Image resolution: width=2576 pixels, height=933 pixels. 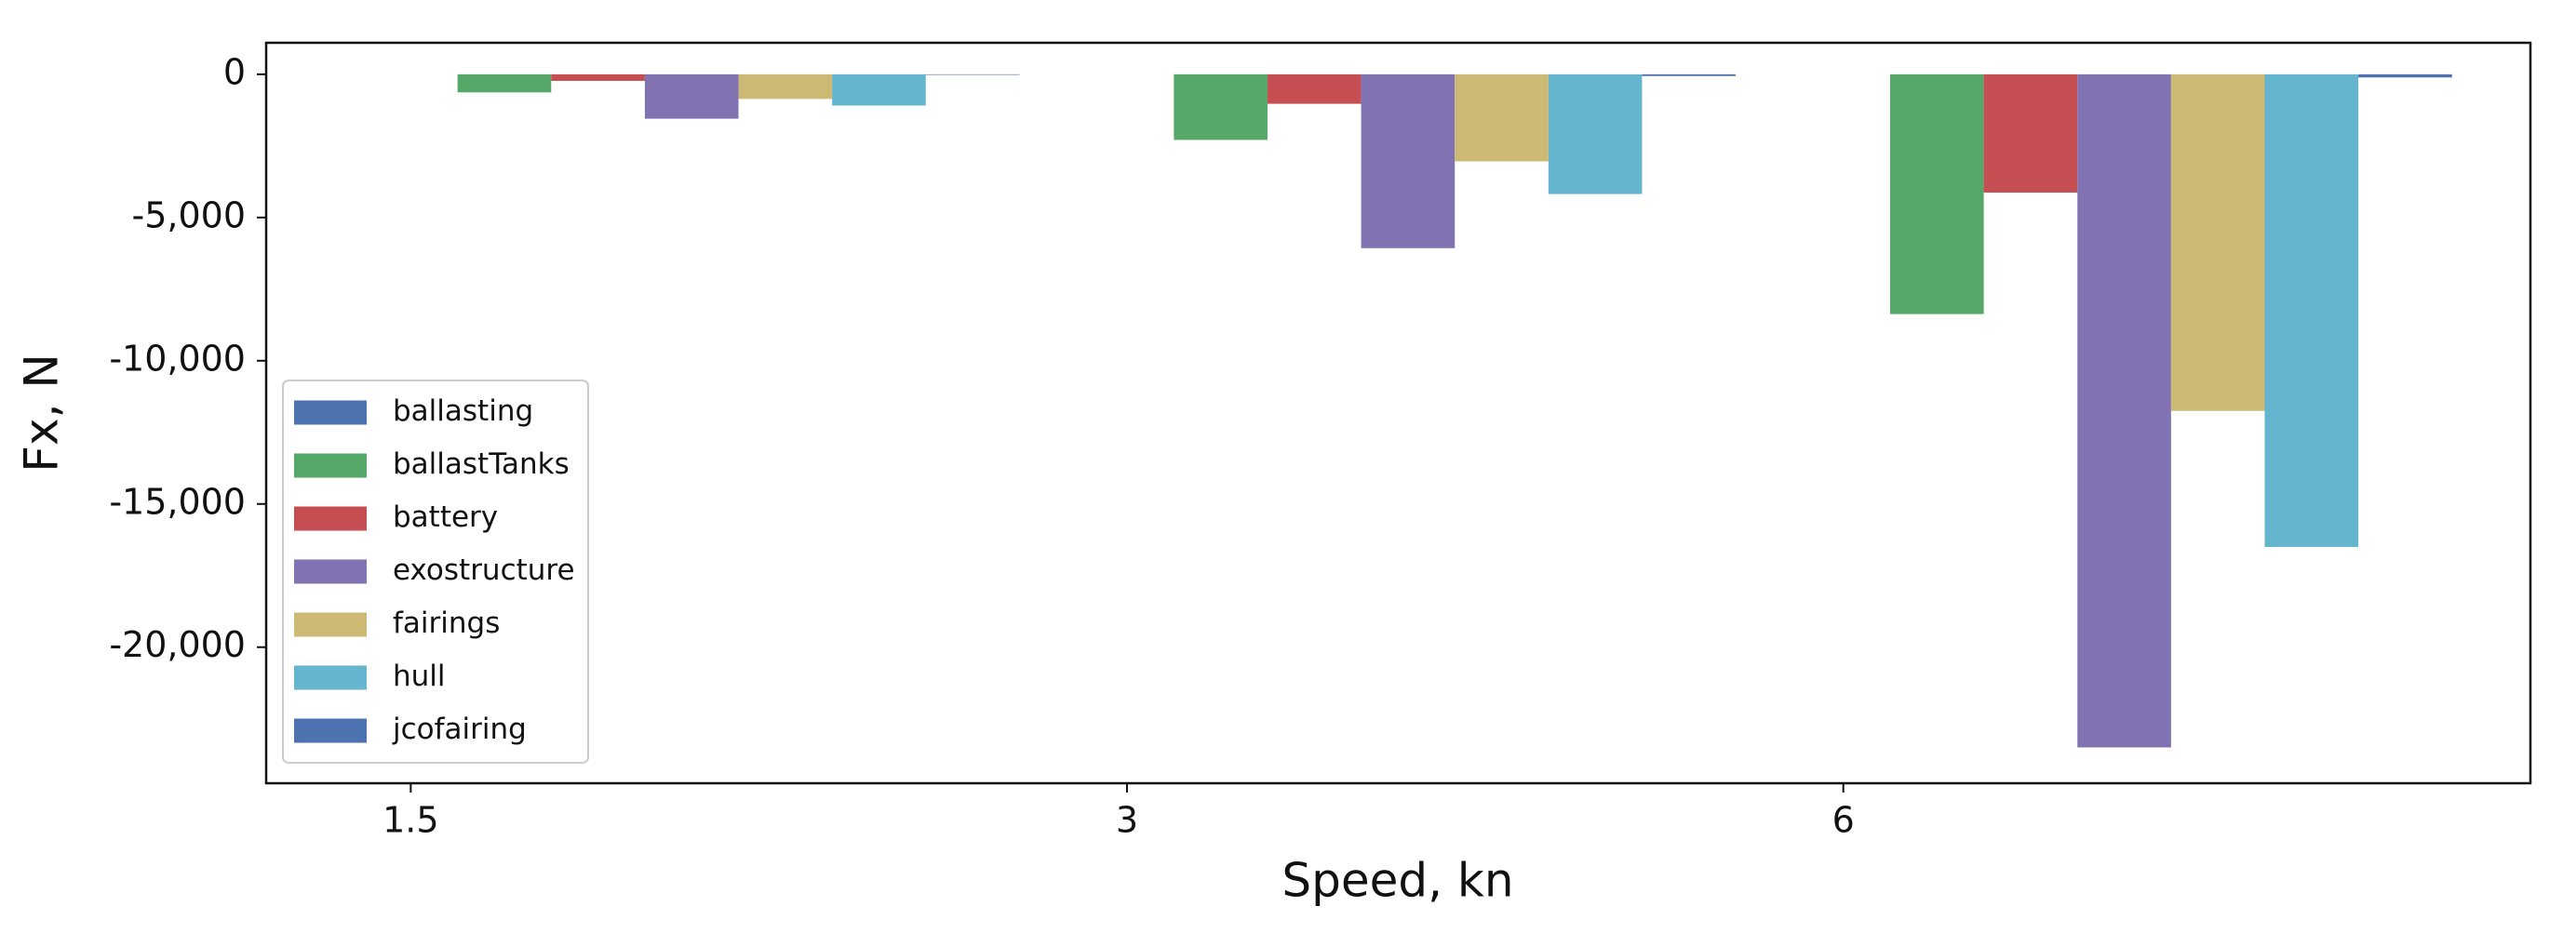 I want to click on legend-label: fairings, so click(x=446, y=623).